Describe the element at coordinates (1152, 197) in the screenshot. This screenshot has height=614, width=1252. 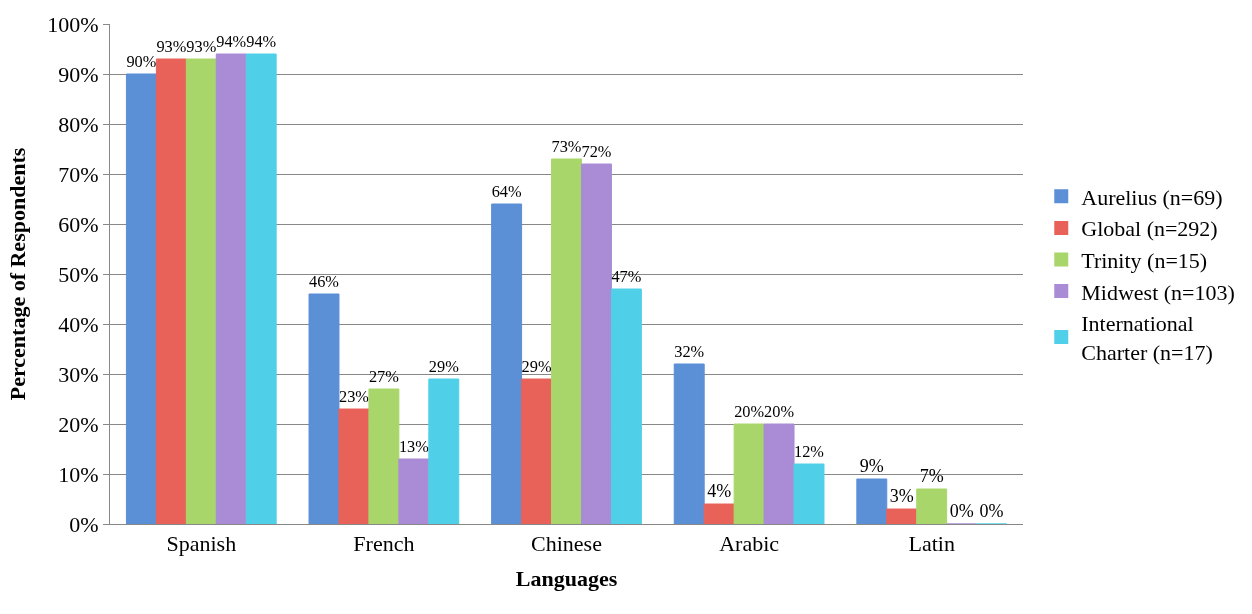
I see `legend-label: Aurelius (n=69)` at that location.